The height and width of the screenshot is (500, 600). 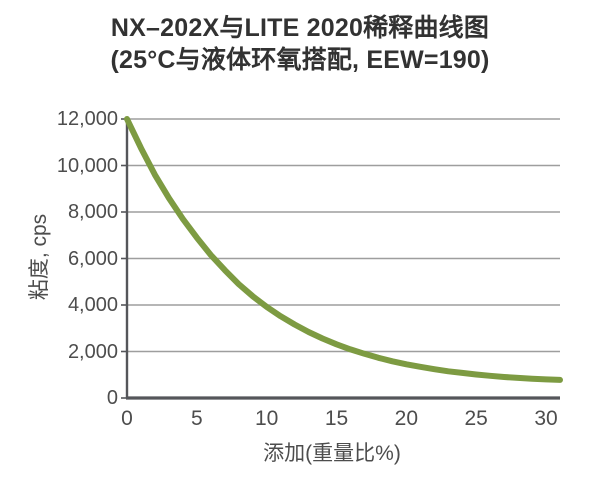 What do you see at coordinates (406, 418) in the screenshot?
I see `x-tick-label: 20` at bounding box center [406, 418].